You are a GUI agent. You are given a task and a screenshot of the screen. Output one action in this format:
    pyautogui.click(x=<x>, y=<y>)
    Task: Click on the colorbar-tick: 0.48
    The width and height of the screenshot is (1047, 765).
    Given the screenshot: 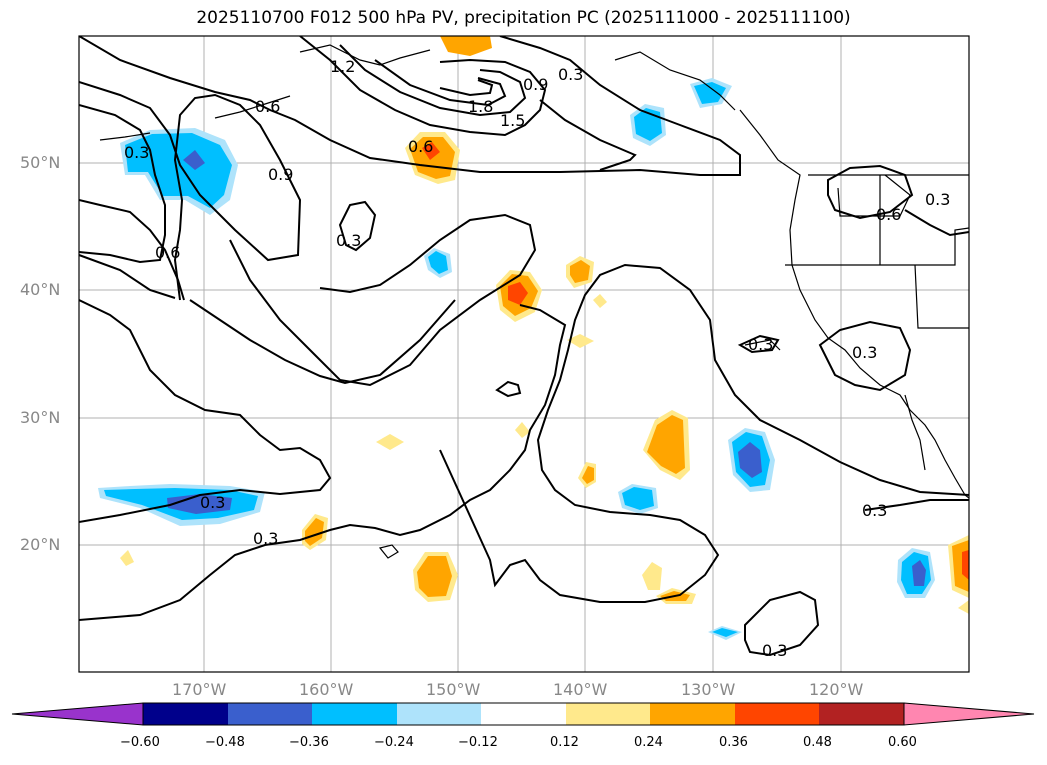 What is the action you would take?
    pyautogui.click(x=817, y=742)
    